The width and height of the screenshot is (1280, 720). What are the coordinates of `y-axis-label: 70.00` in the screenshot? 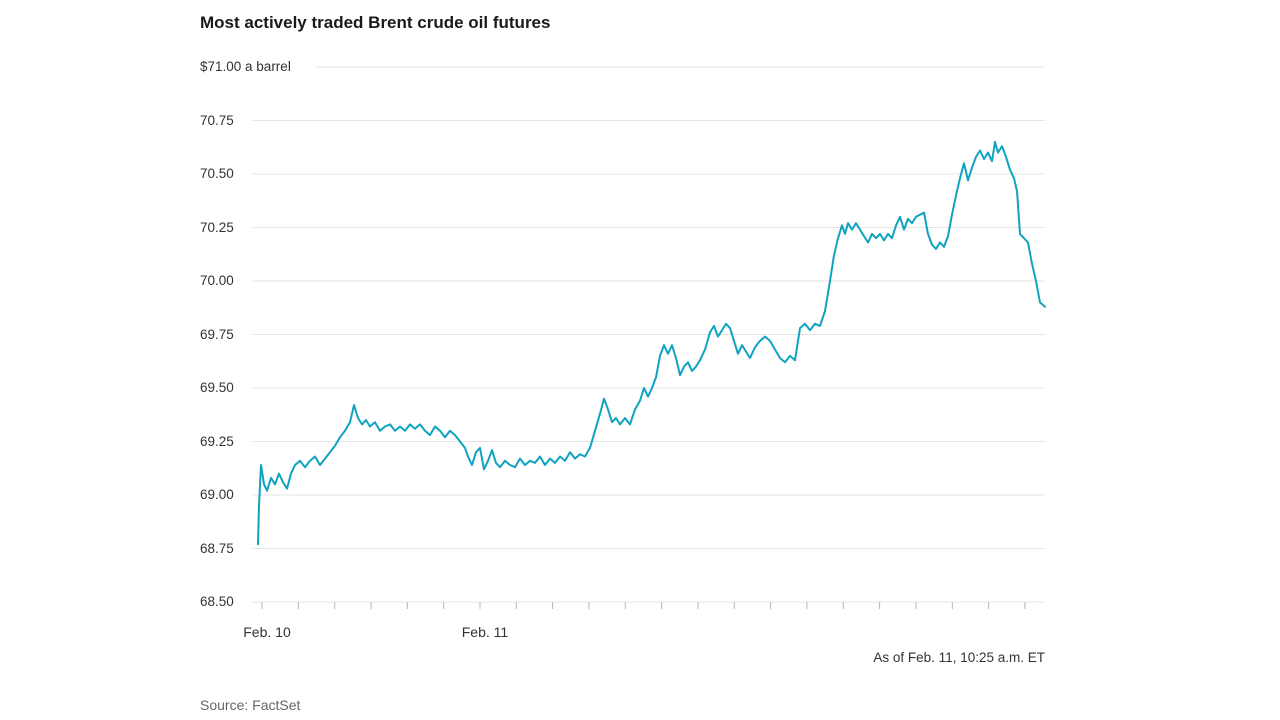 It's located at (217, 280).